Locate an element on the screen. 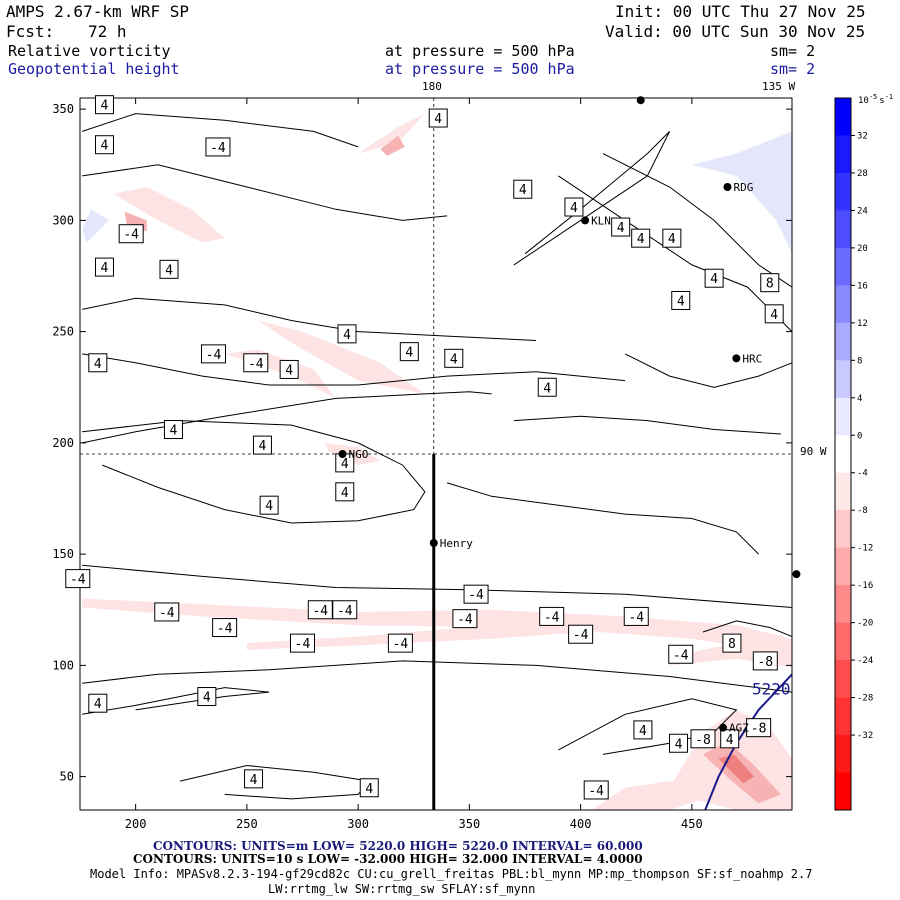 The image size is (900, 900). field1-name: Relative vorticity is located at coordinates (89, 51).